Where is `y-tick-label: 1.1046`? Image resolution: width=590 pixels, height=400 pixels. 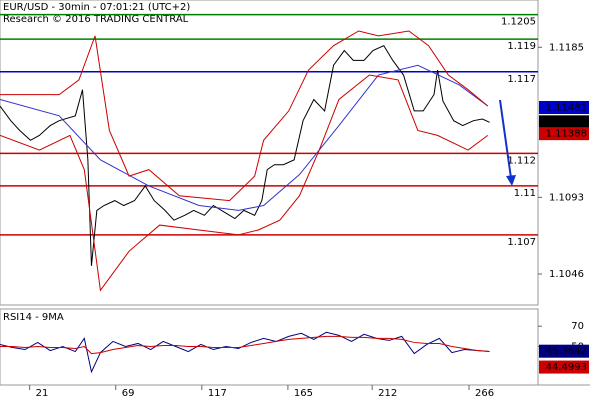
y-tick-label: 1.1046 is located at coordinates (566, 274).